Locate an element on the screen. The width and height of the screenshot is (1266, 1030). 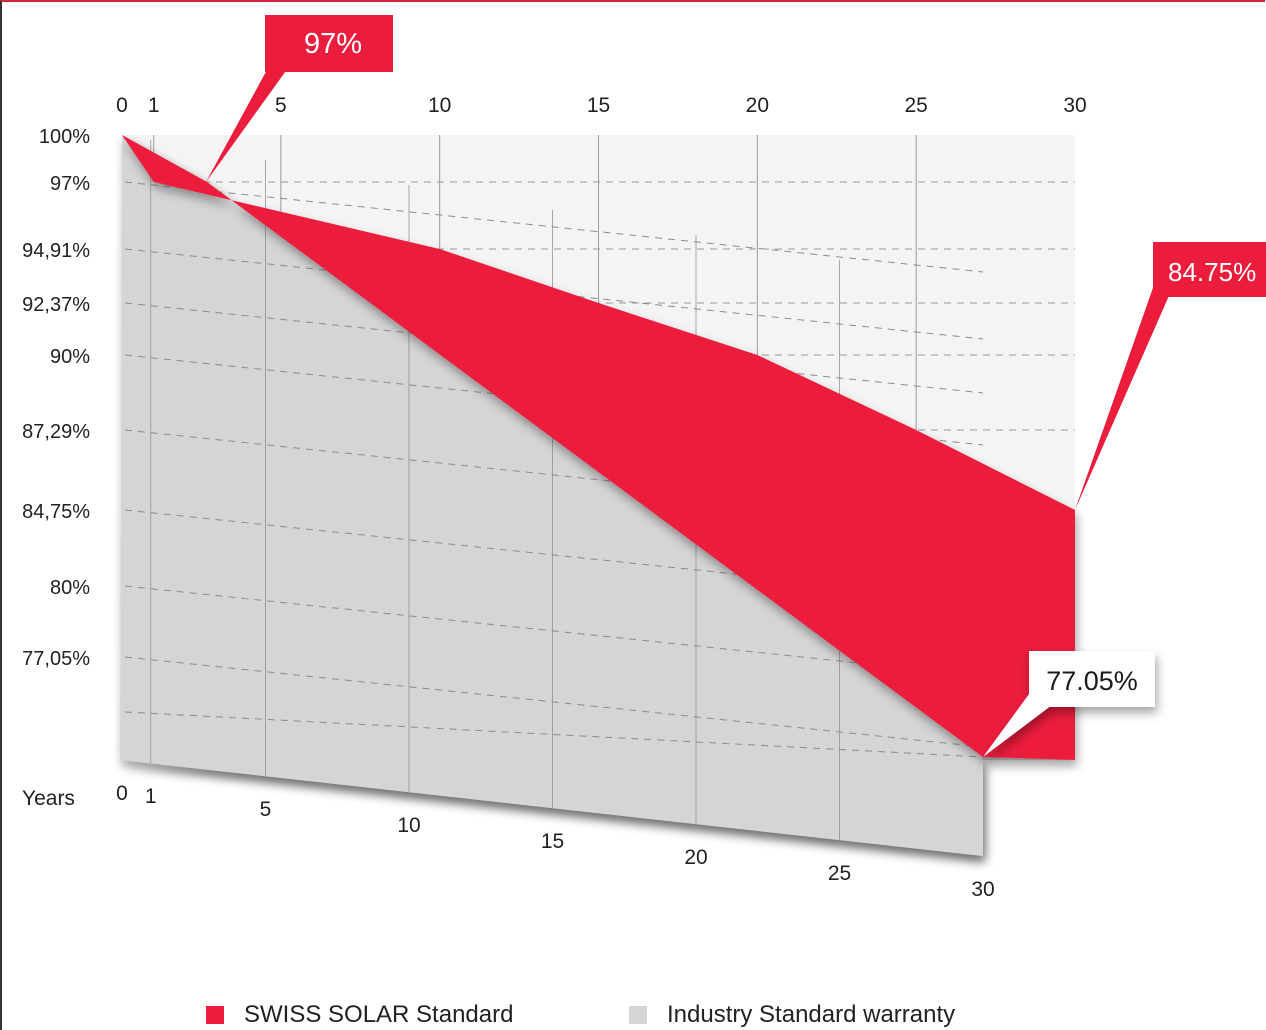
x-tick-bottom: 15 is located at coordinates (552, 841).